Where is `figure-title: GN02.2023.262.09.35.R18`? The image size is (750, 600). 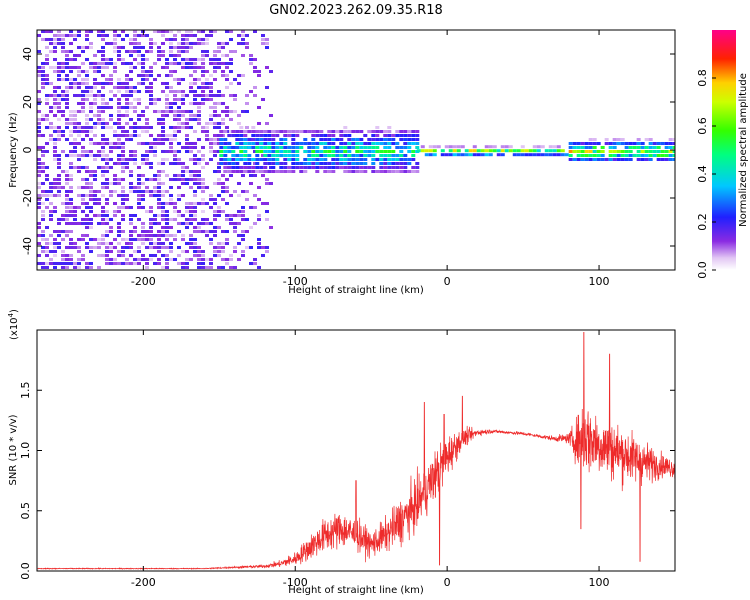 figure-title: GN02.2023.262.09.35.R18 is located at coordinates (356, 10).